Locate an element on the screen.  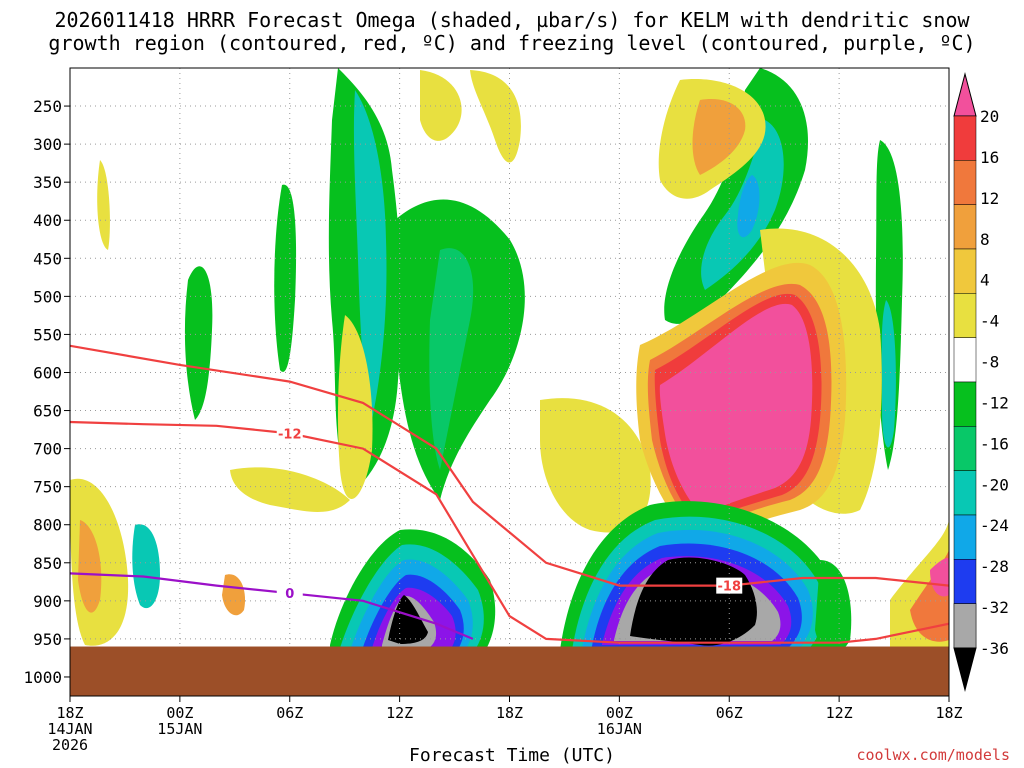
colorbar-label: 4 is located at coordinates (985, 280).